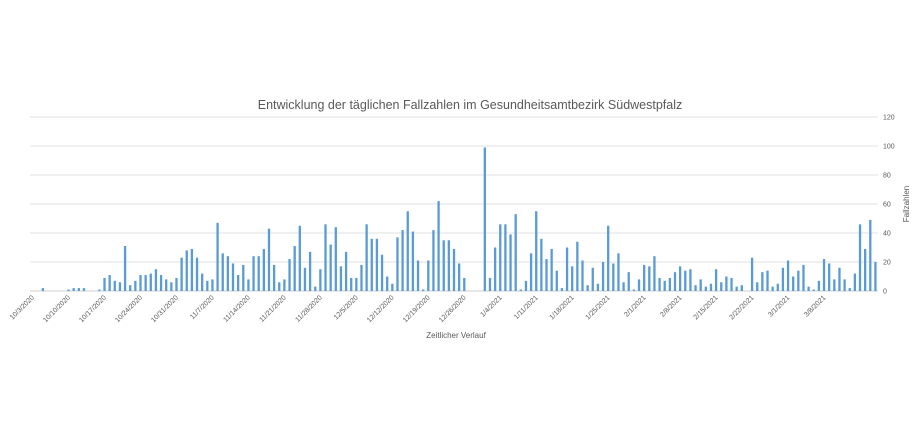 The width and height of the screenshot is (920, 438). Describe the element at coordinates (887, 234) in the screenshot. I see `y-tick-label: 40` at that location.